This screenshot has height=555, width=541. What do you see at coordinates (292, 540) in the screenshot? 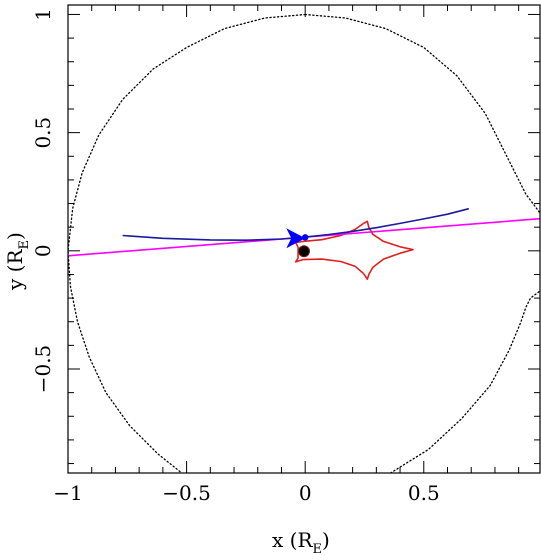
I see `x-axis-title-main: x (R` at bounding box center [292, 540].